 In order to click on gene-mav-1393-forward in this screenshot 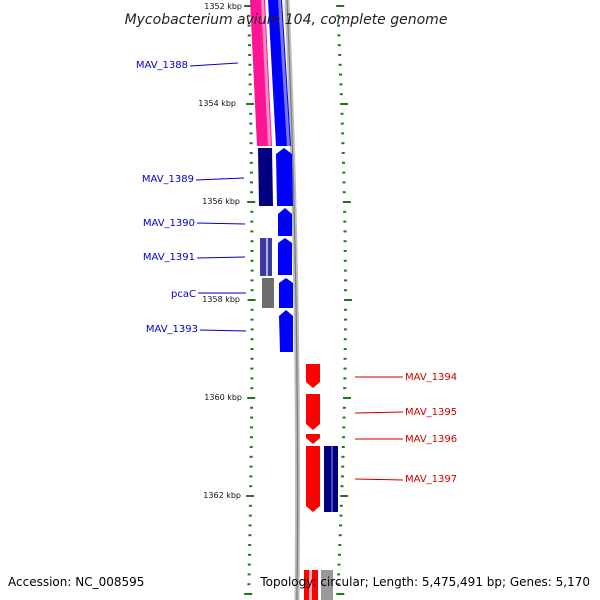, I will do `click(286, 331)`.